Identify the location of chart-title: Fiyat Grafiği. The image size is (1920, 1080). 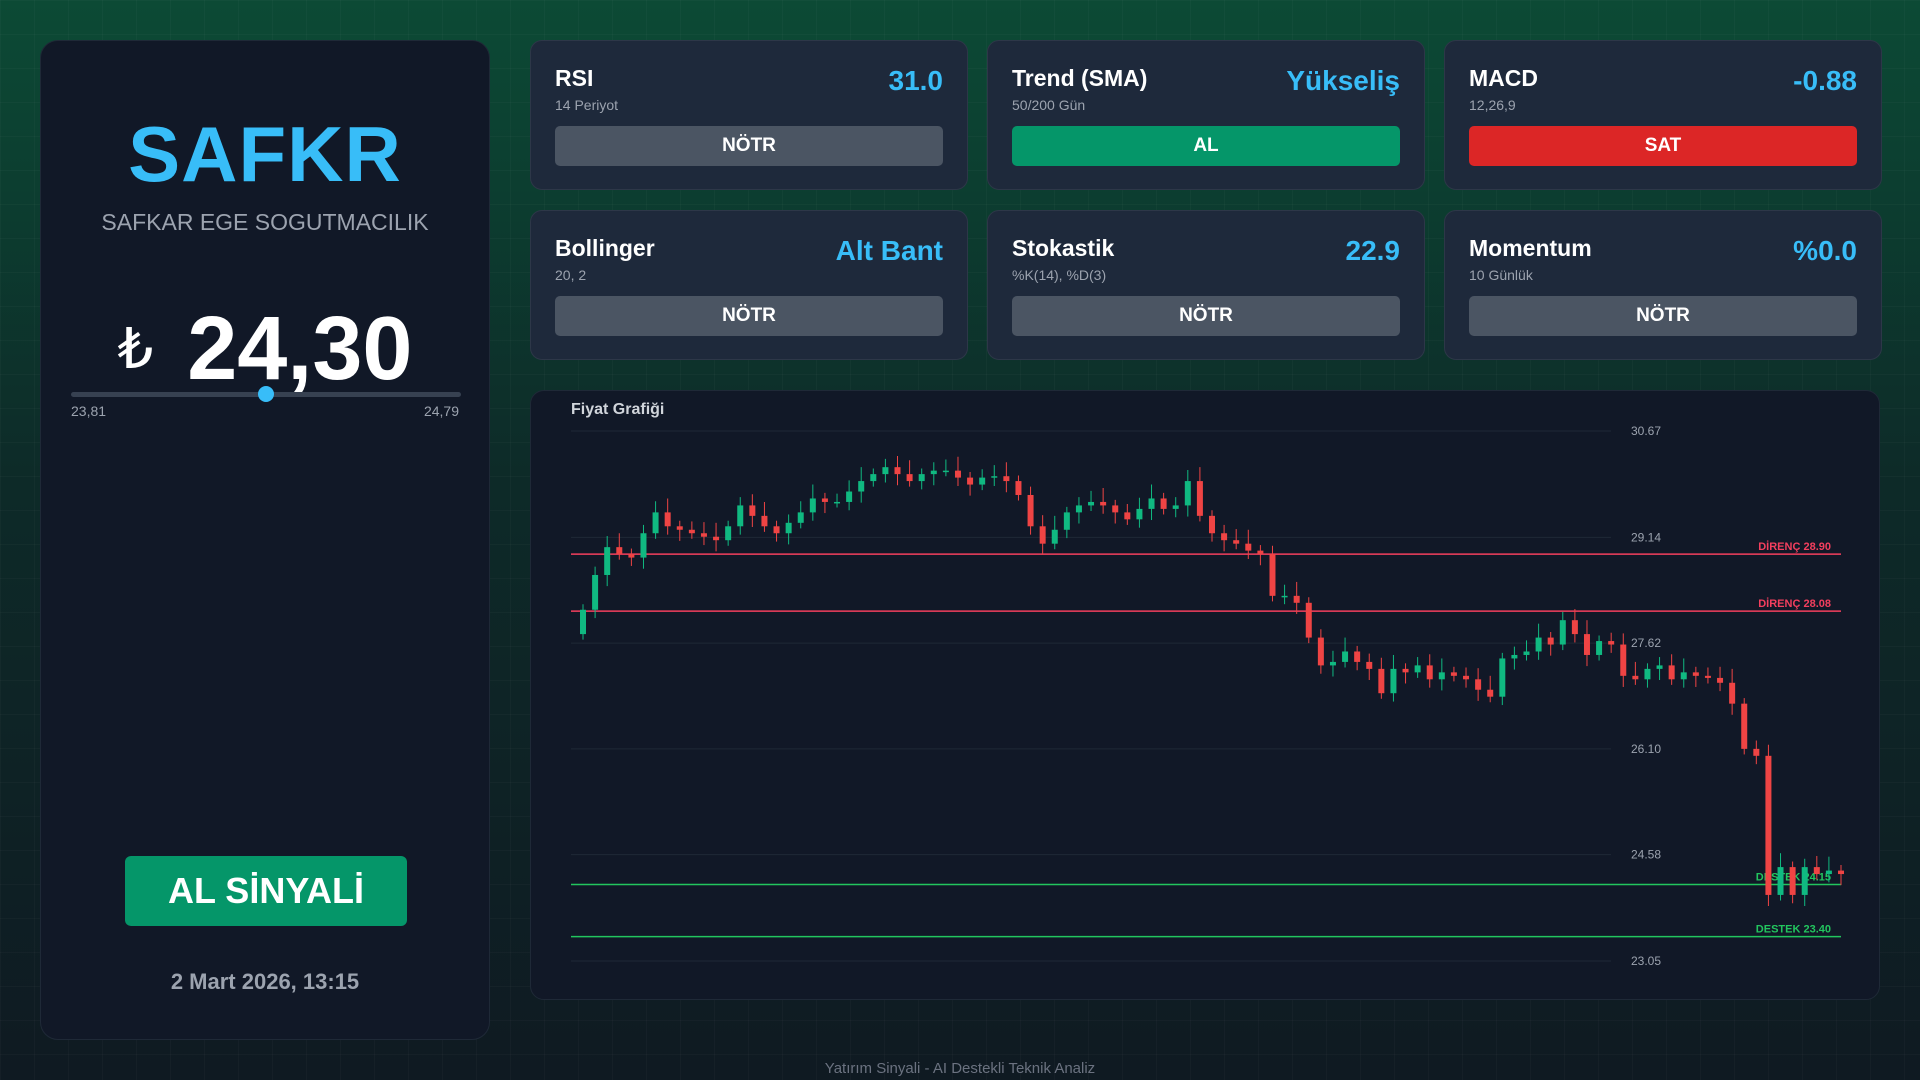
(618, 409).